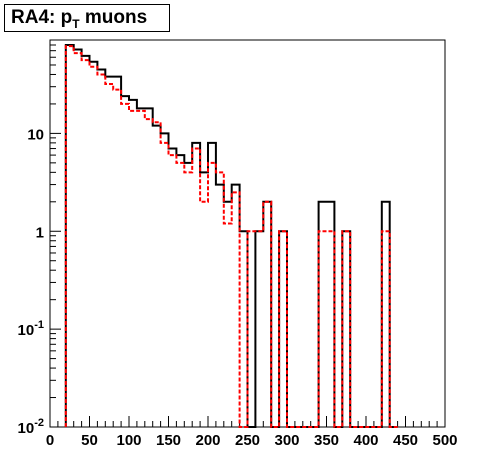  What do you see at coordinates (365, 440) in the screenshot?
I see `x-tick-label: 400` at bounding box center [365, 440].